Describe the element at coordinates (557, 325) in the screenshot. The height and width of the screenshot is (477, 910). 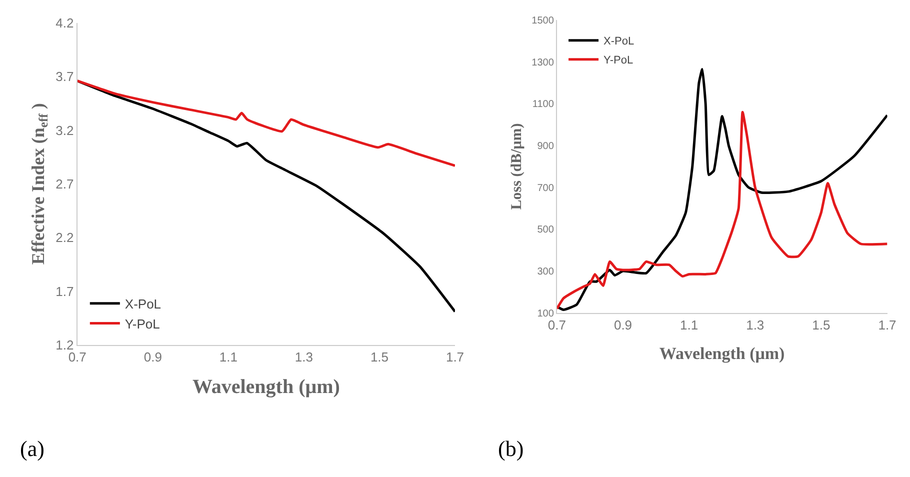
I see `x-tick-label: 0.7` at that location.